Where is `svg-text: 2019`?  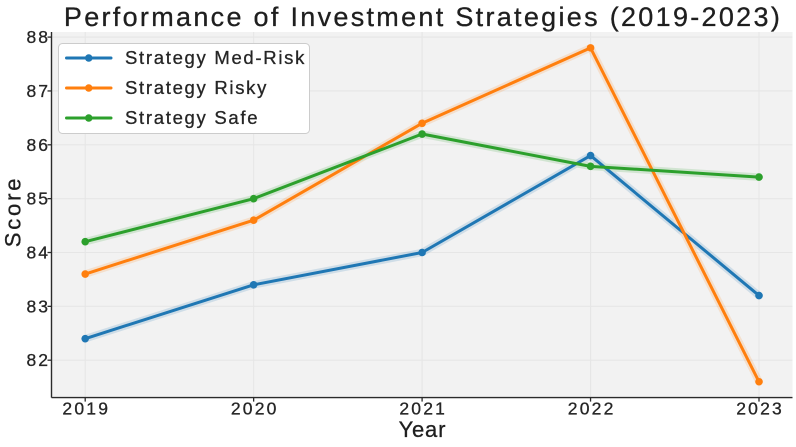
svg-text: 2019 is located at coordinates (86, 409).